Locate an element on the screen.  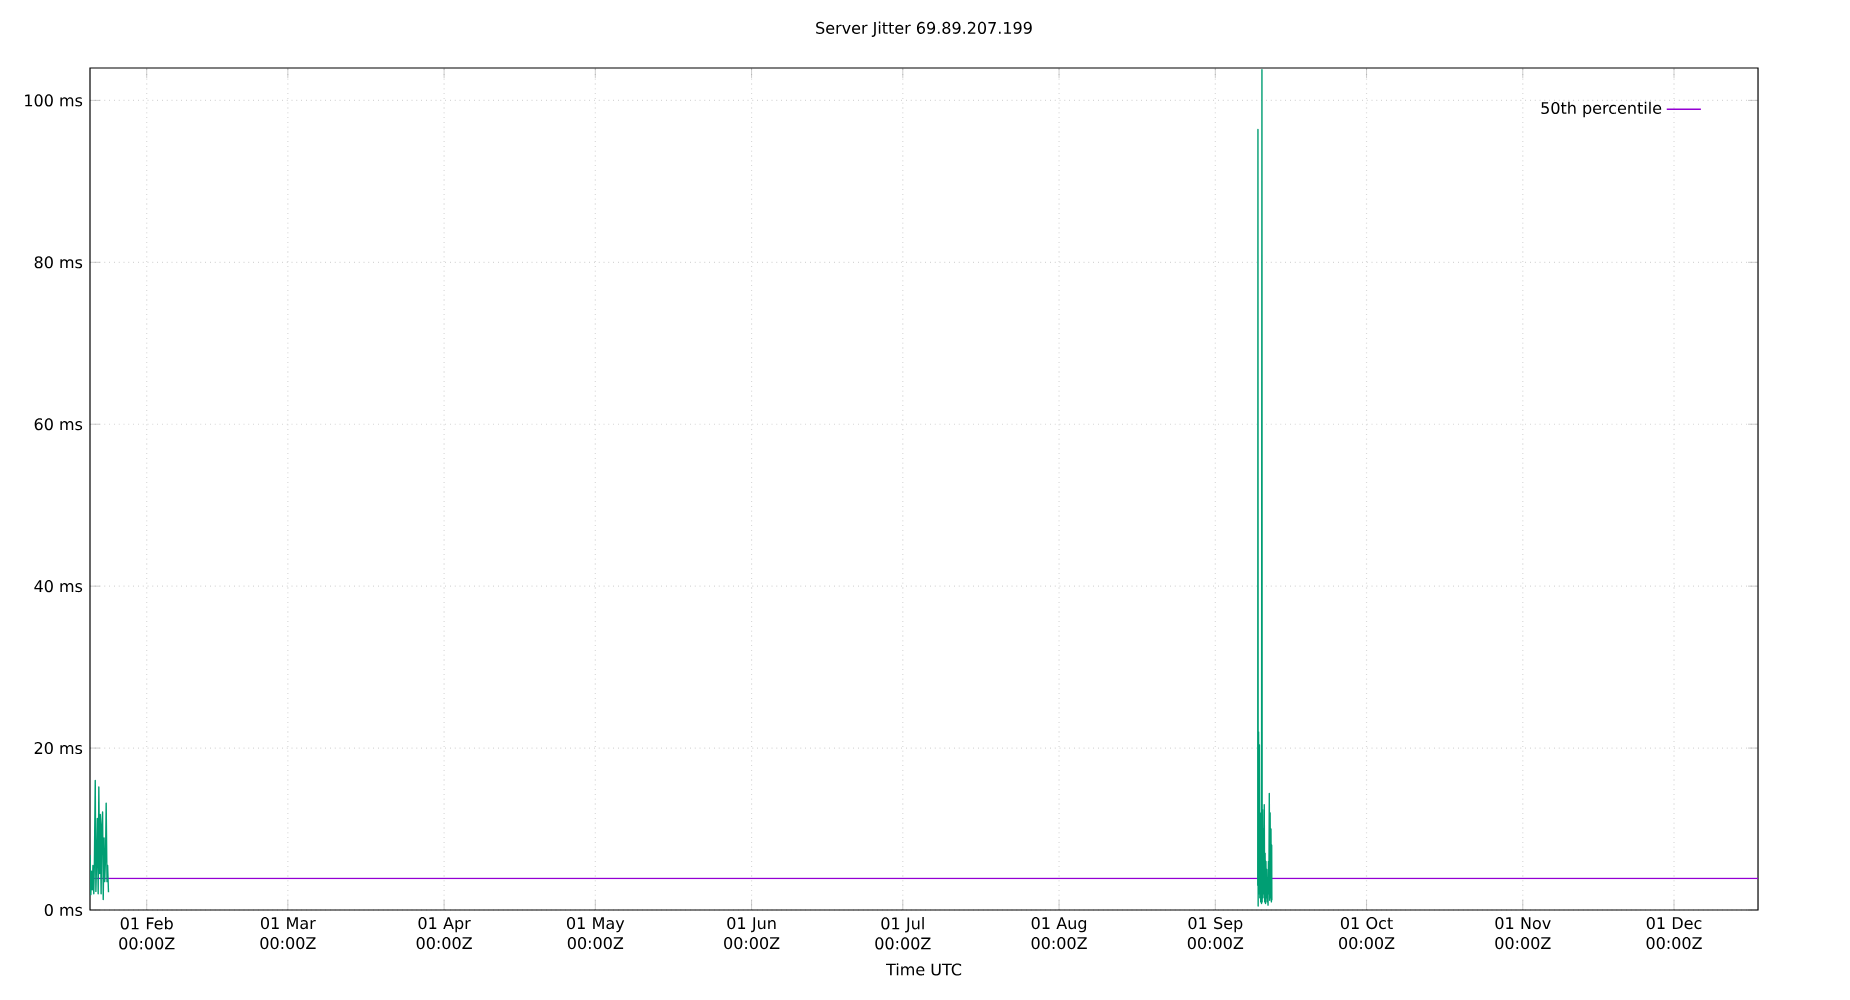
chart-title: Server Jitter 69.89.207.199 is located at coordinates (924, 29).